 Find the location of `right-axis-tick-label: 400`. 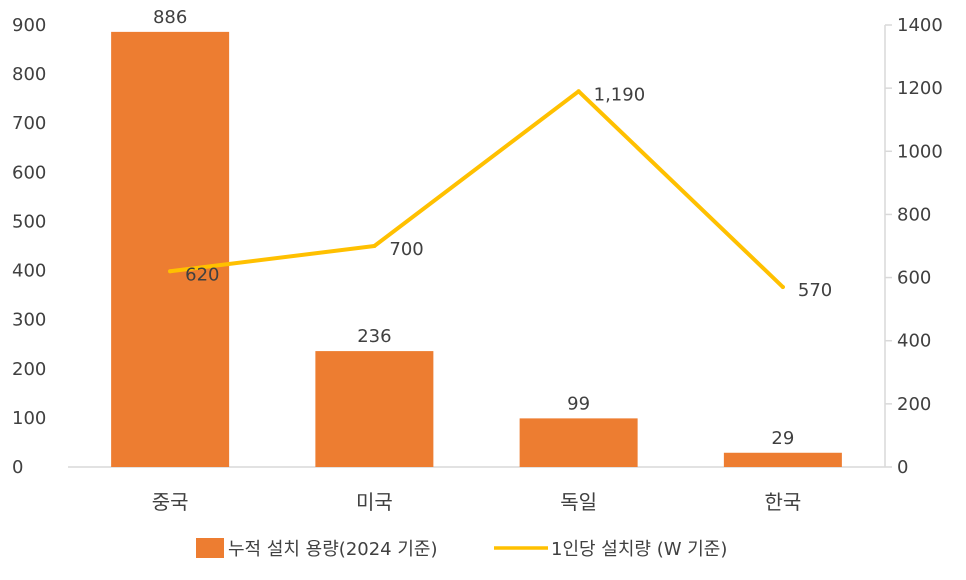

right-axis-tick-label: 400 is located at coordinates (914, 341).